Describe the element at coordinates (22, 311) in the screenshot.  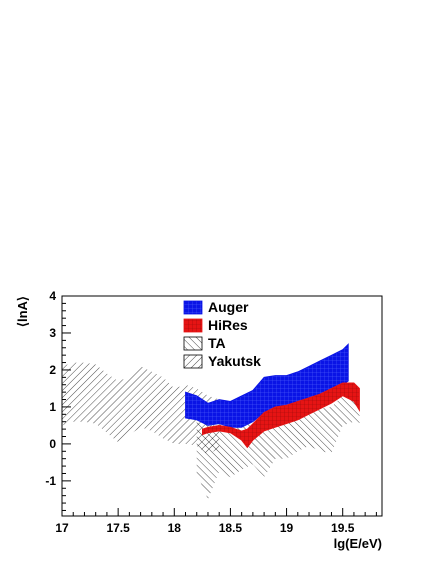
I see `y-axis-title: ⟨lnA⟩` at that location.